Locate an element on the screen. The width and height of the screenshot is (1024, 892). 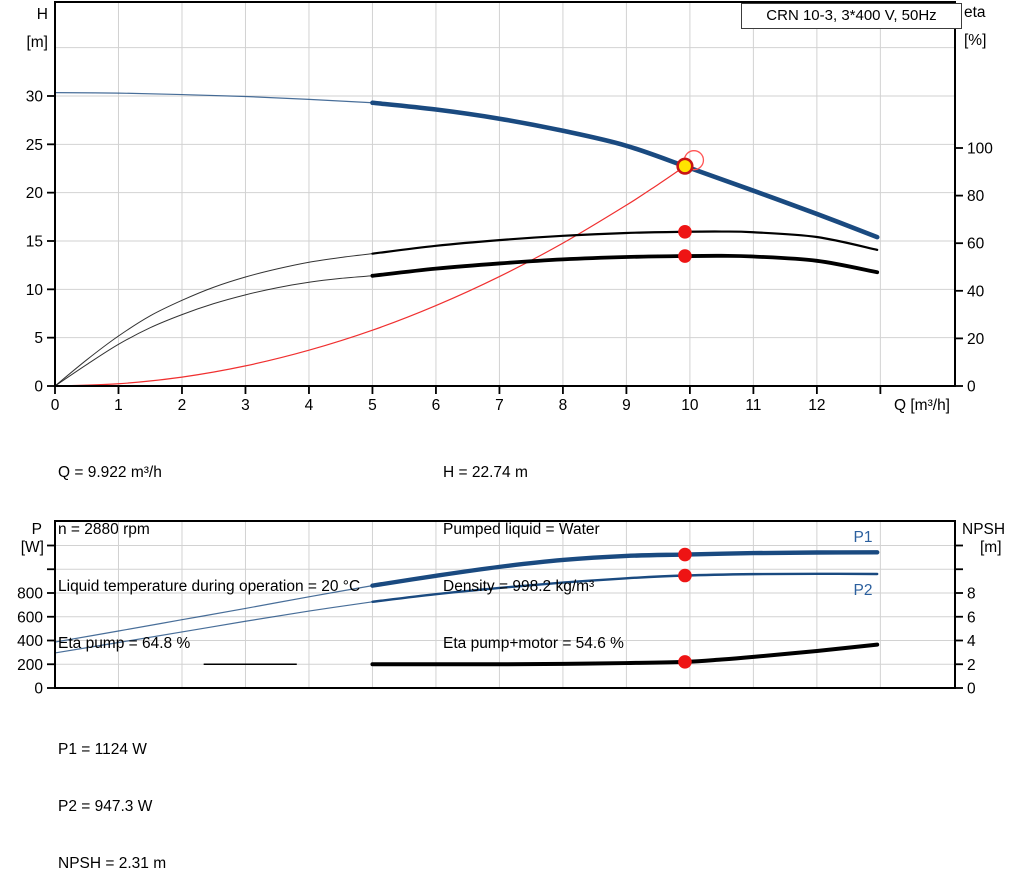
p1-curve is located at coordinates (625, 569).